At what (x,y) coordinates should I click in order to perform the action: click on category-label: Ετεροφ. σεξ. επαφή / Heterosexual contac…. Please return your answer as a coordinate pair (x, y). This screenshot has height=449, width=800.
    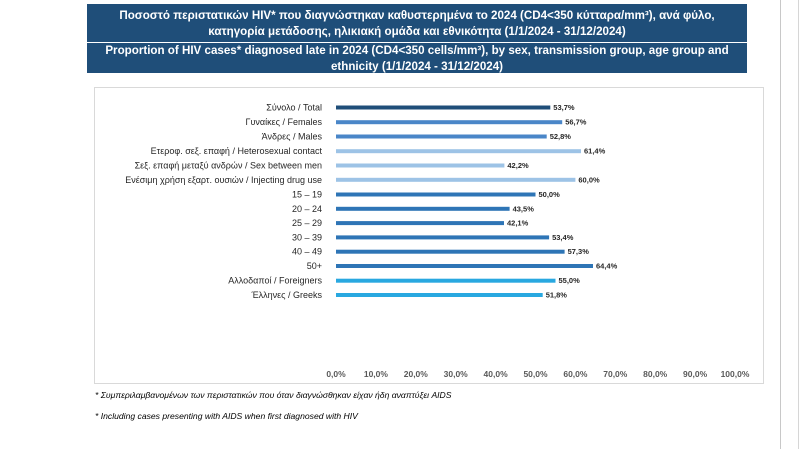
    Looking at the image, I should click on (237, 151).